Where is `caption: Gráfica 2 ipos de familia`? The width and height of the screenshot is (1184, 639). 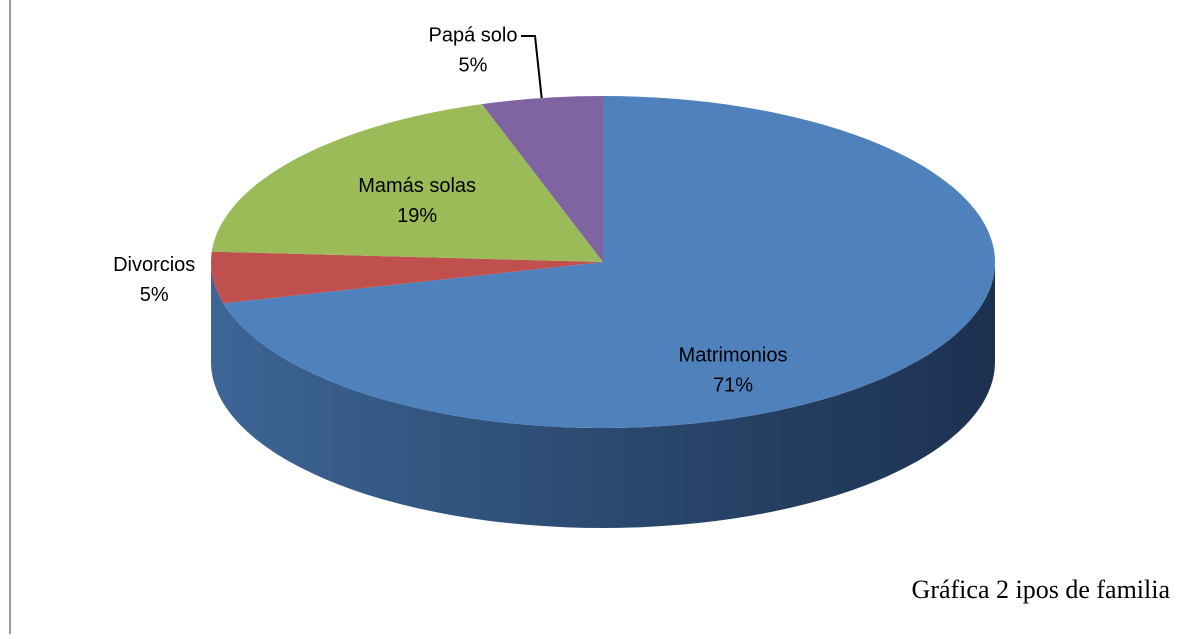 caption: Gráfica 2 ipos de familia is located at coordinates (1041, 589).